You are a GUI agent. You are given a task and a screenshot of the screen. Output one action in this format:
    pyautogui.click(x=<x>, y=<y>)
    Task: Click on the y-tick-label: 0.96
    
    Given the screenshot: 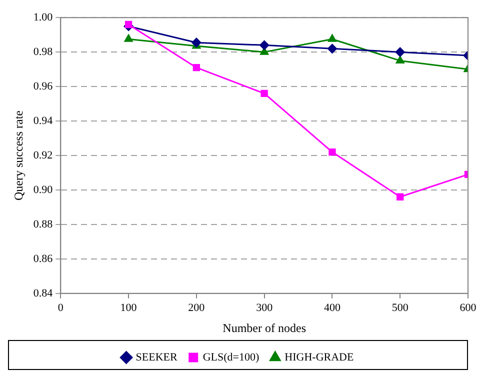 What is the action you would take?
    pyautogui.click(x=43, y=86)
    